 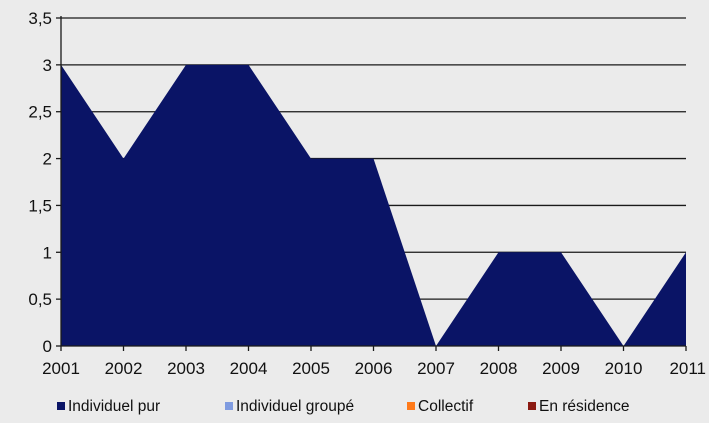 I want to click on y-tick-label: 3,5, so click(x=40, y=18).